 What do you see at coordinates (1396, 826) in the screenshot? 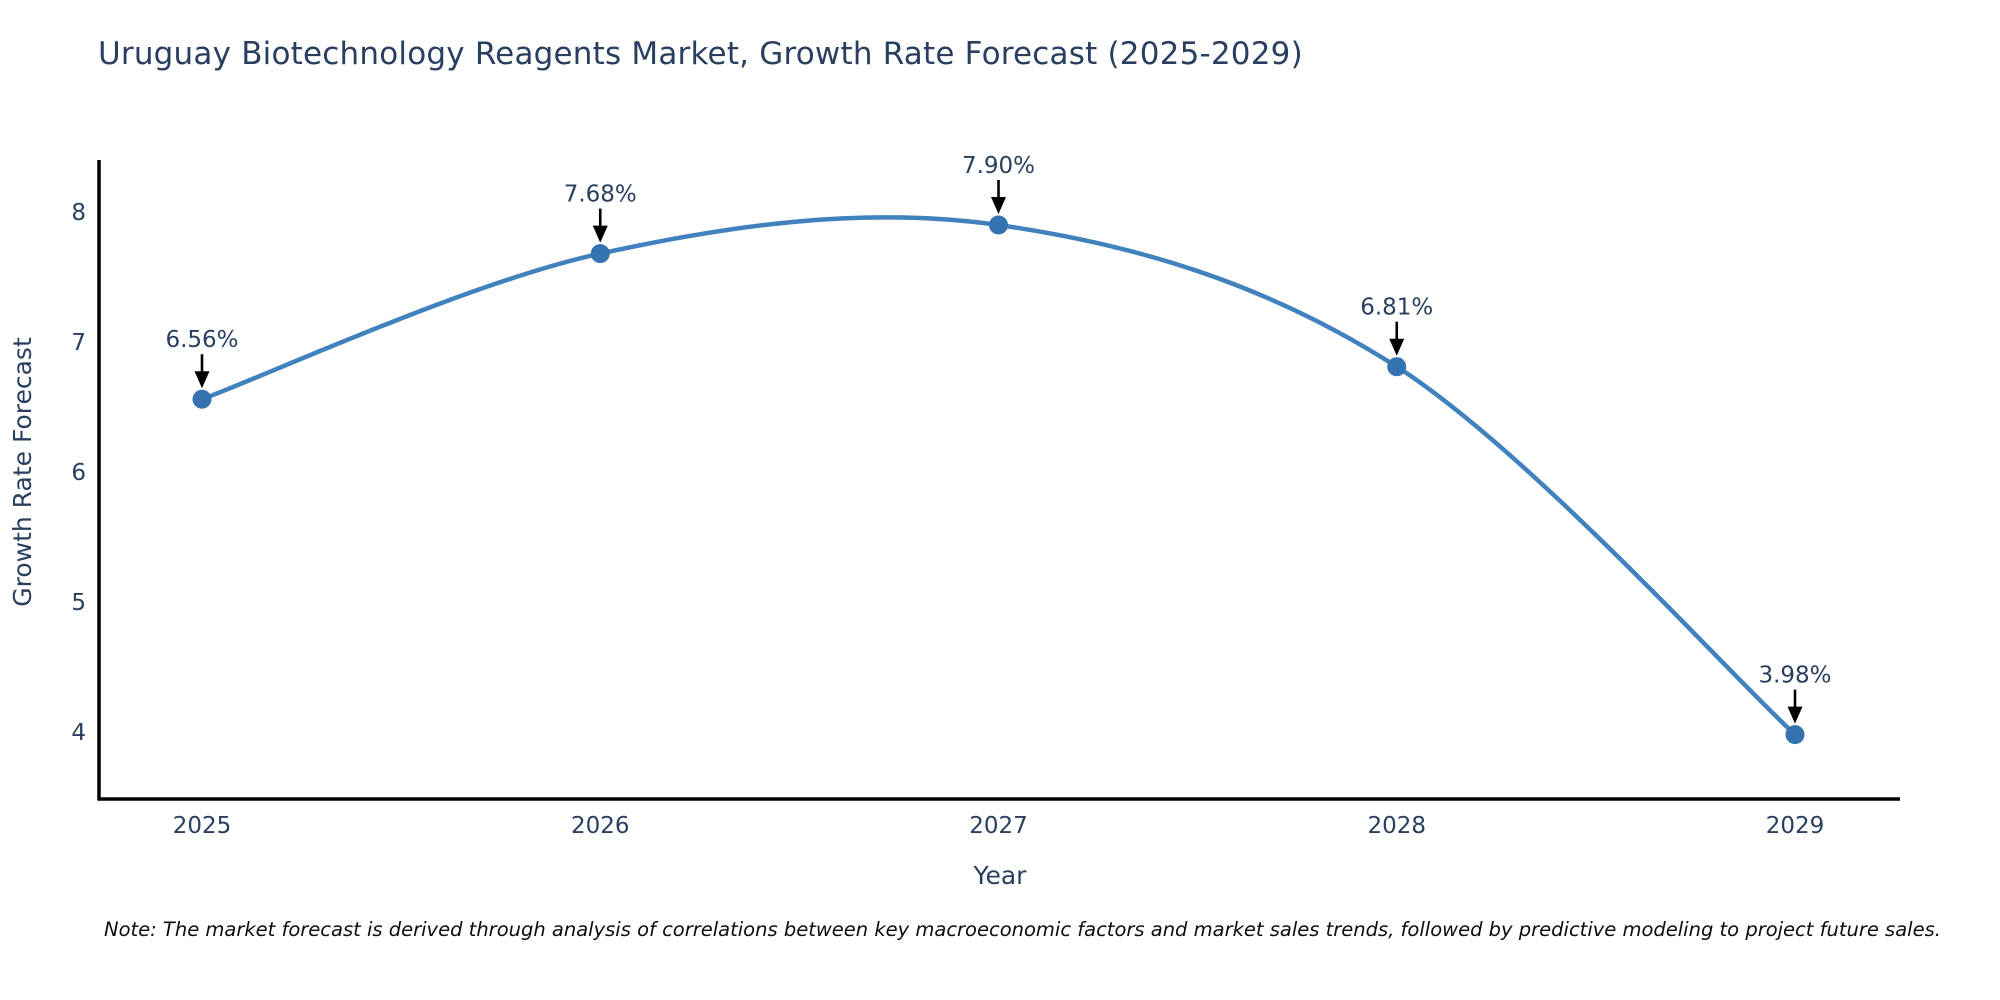
I see `x-tick-label: 2028` at bounding box center [1396, 826].